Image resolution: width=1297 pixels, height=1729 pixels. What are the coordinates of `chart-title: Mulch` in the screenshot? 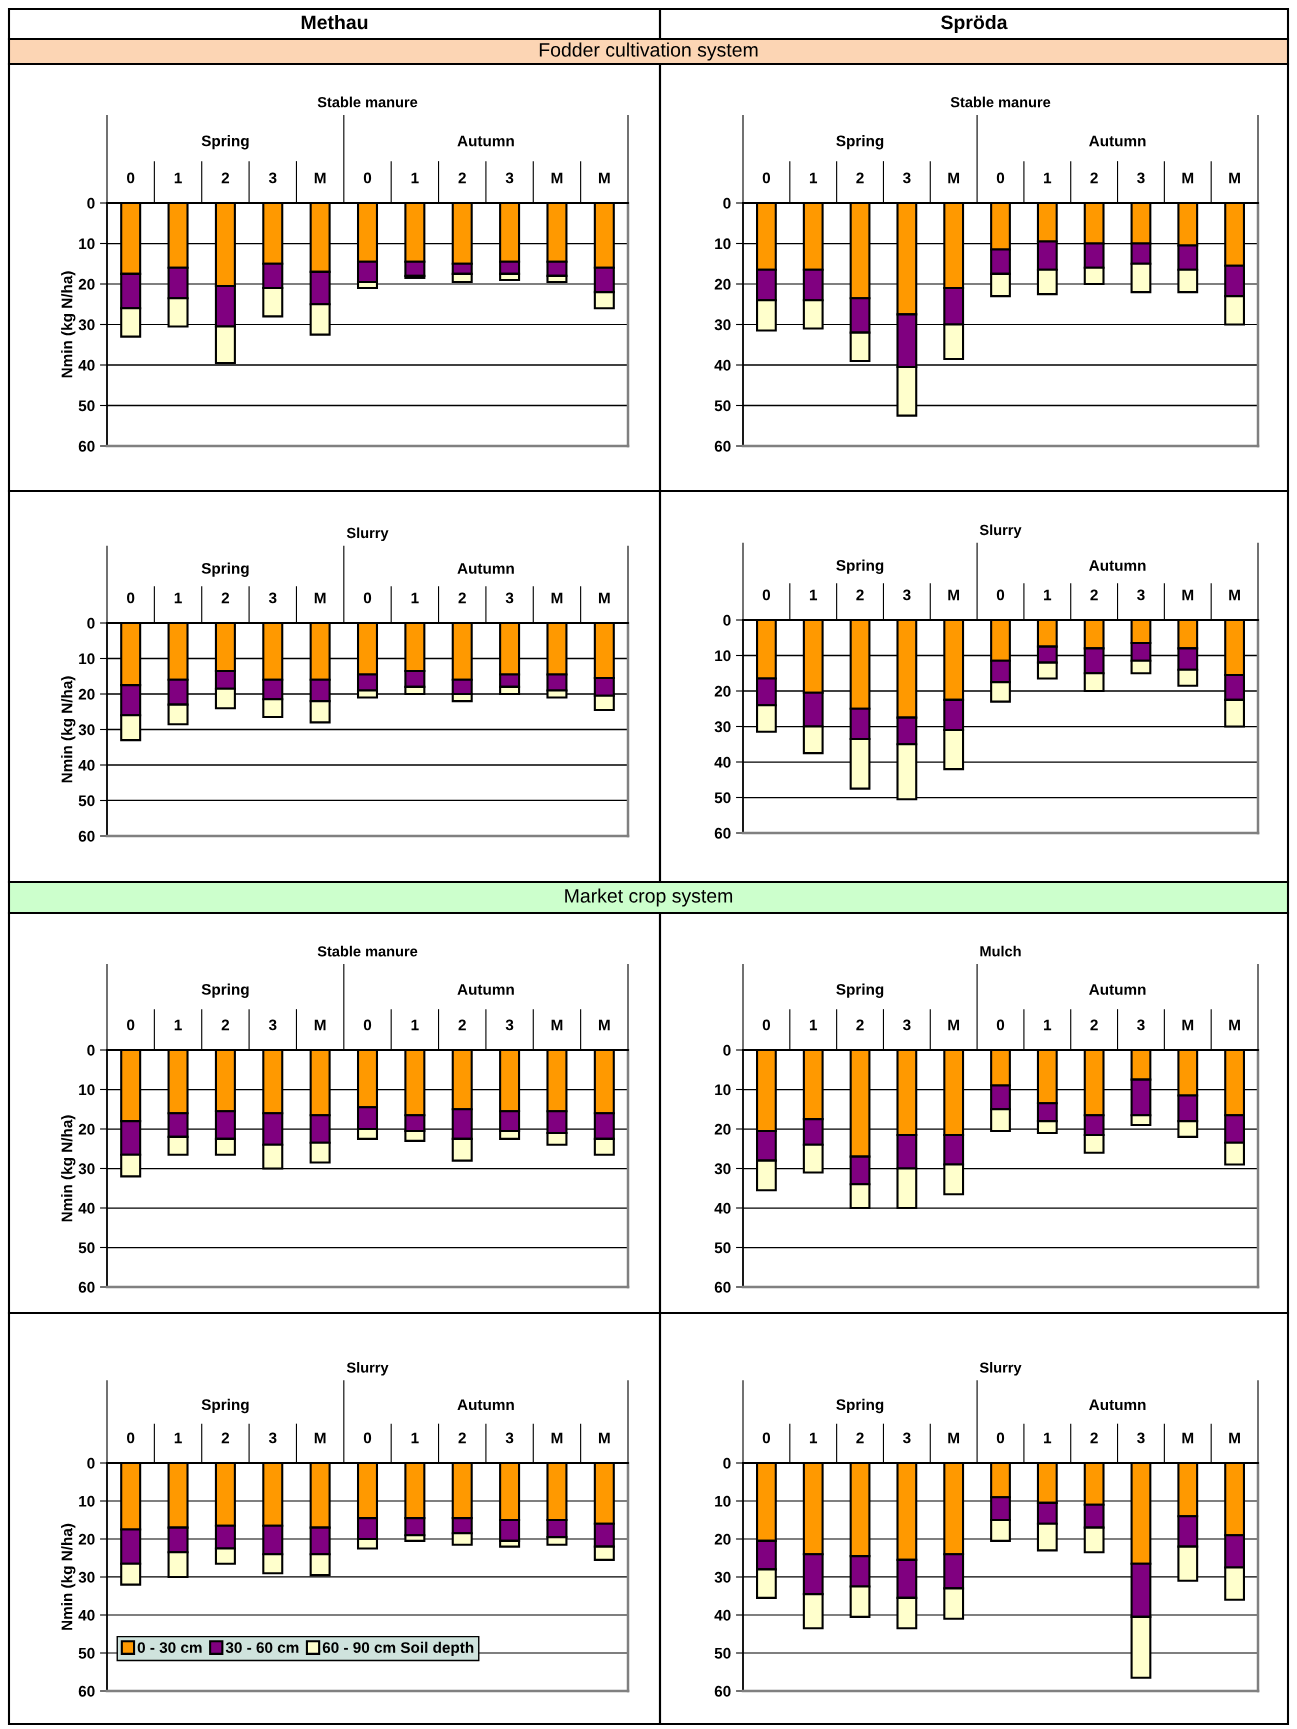 It's located at (1000, 951).